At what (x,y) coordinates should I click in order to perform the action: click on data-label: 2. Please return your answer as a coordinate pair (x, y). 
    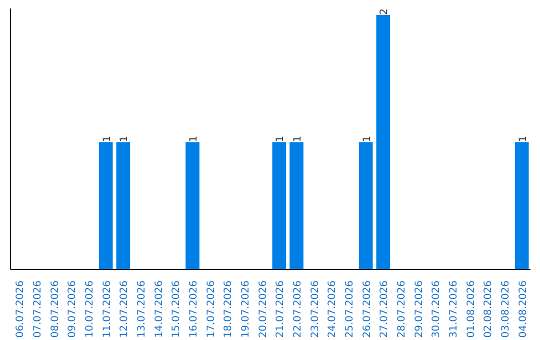
    Looking at the image, I should click on (384, 11).